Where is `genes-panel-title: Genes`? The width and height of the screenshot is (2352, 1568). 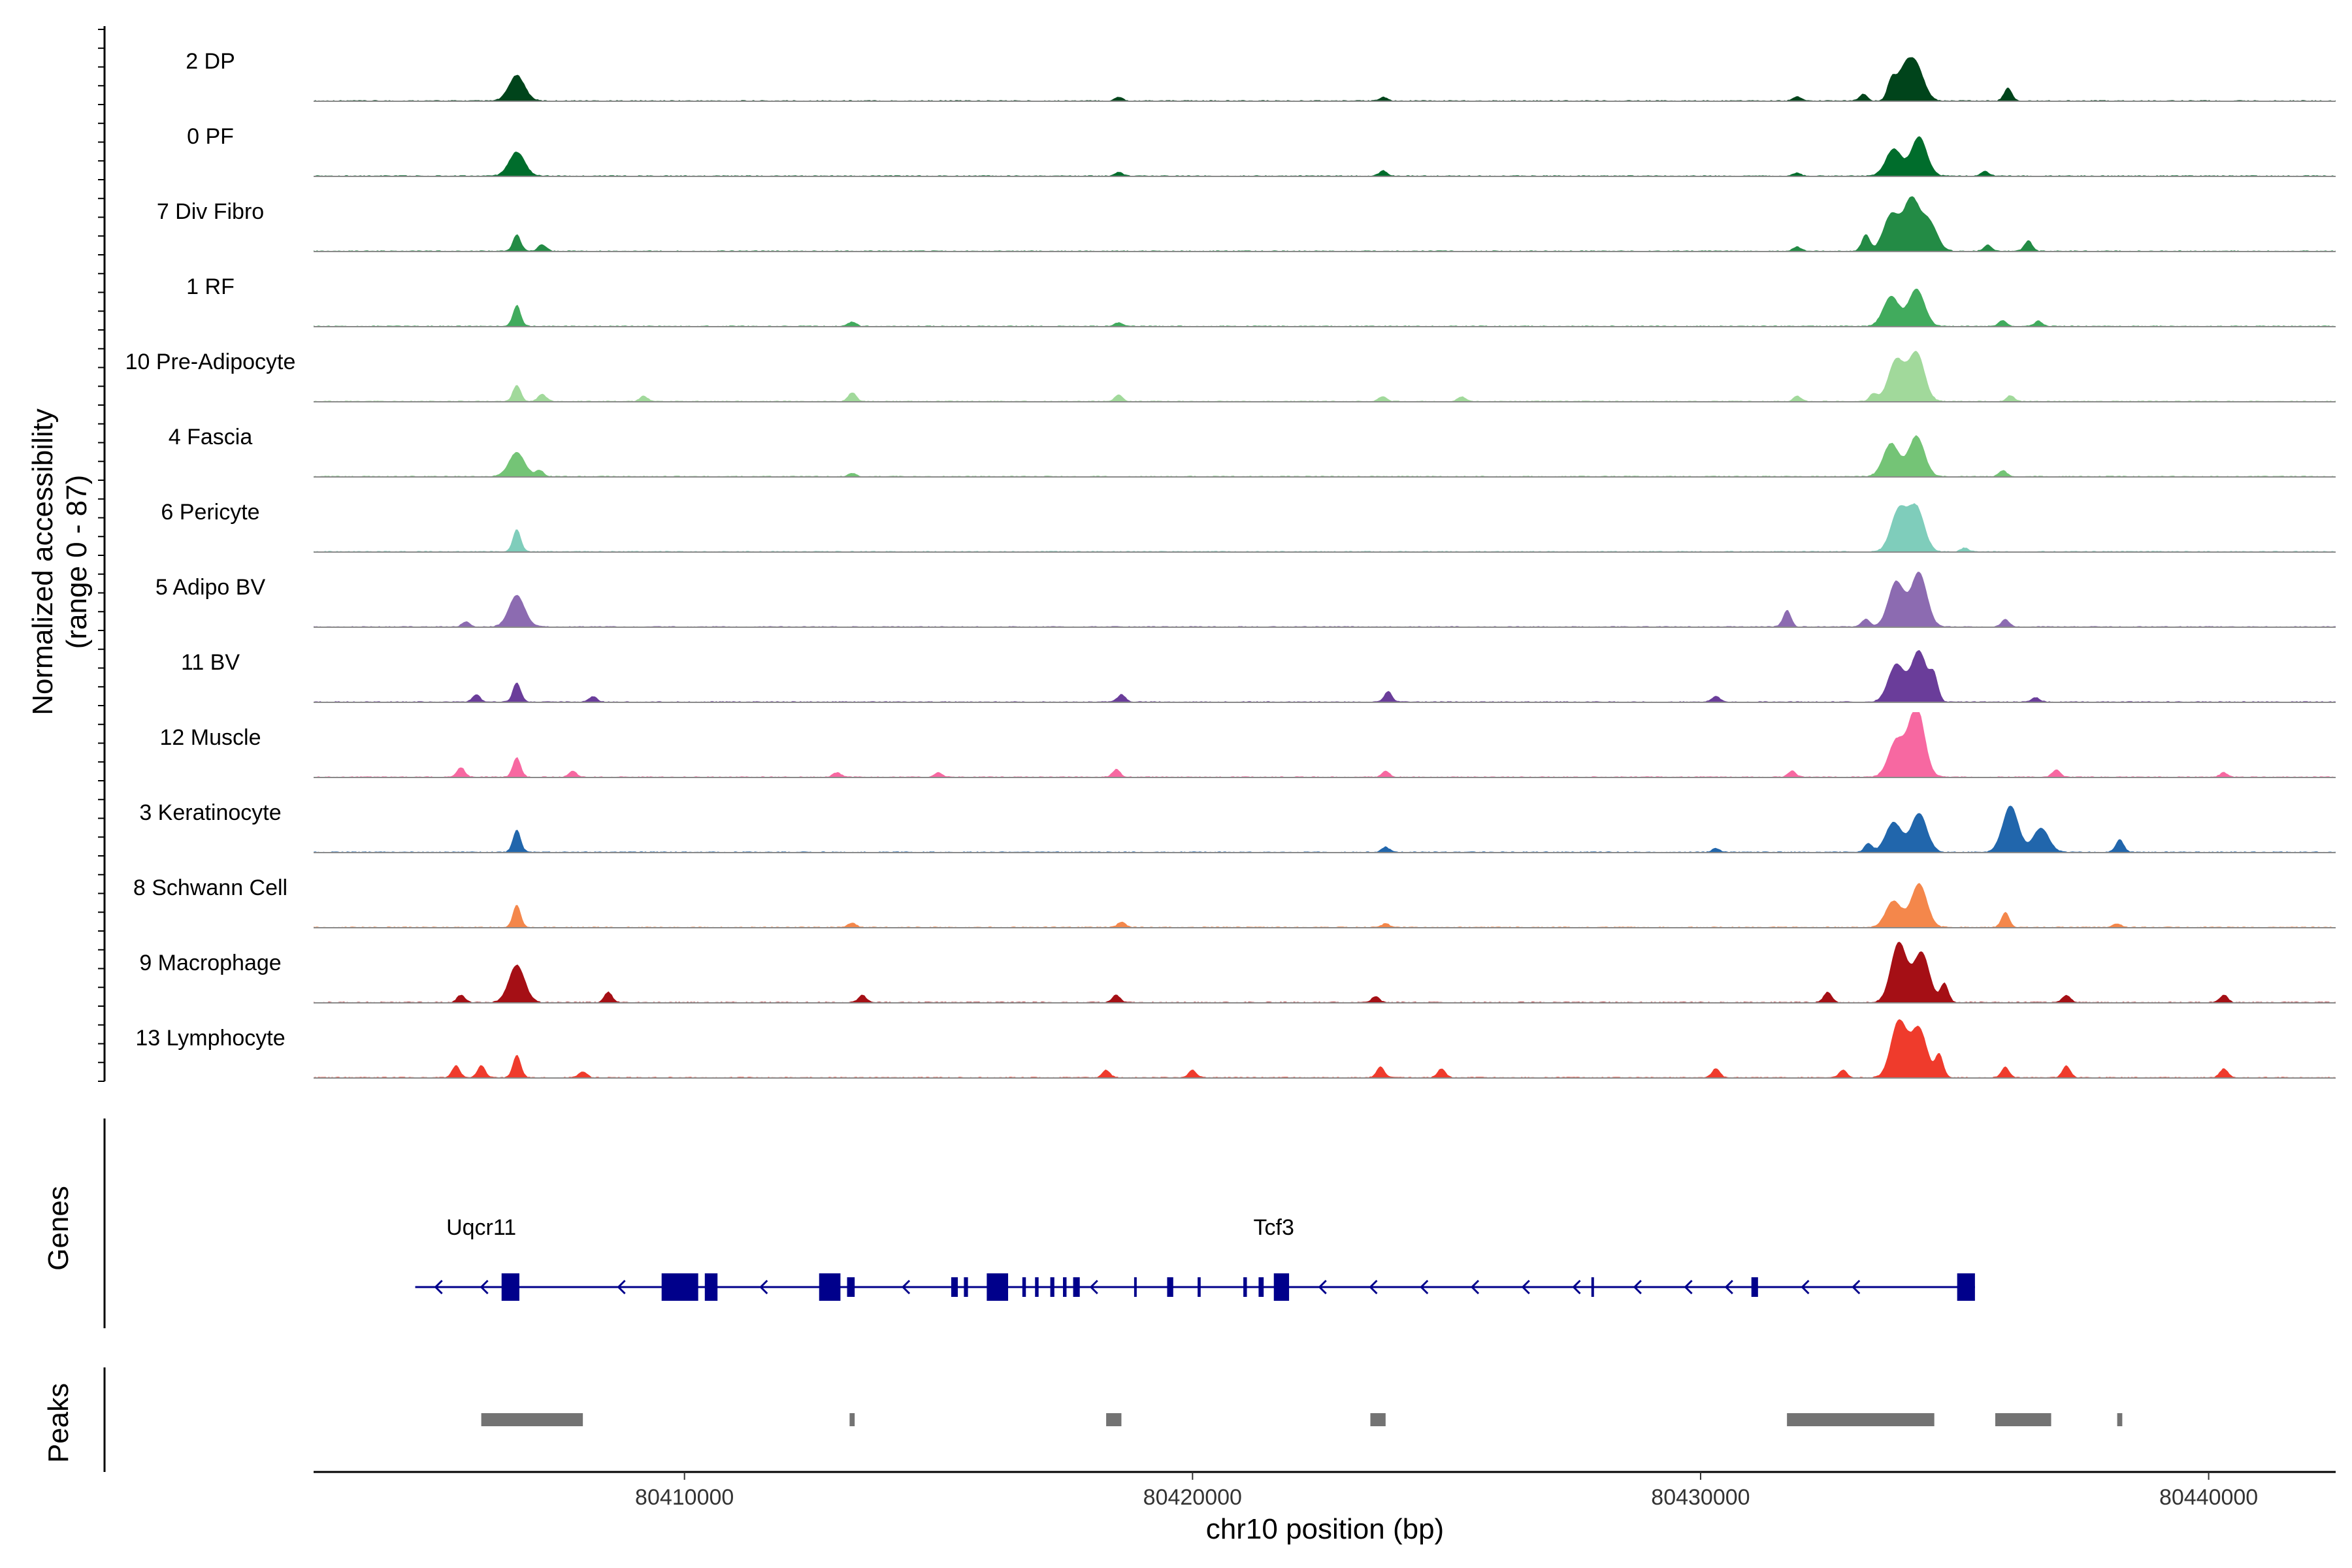 genes-panel-title: Genes is located at coordinates (58, 1228).